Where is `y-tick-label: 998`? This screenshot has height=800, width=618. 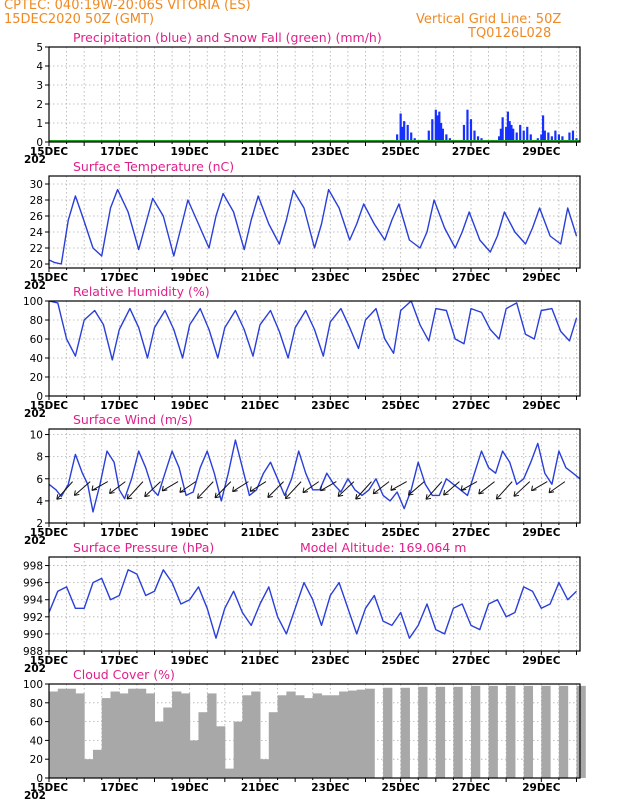
y-tick-label: 998 is located at coordinates (33, 567).